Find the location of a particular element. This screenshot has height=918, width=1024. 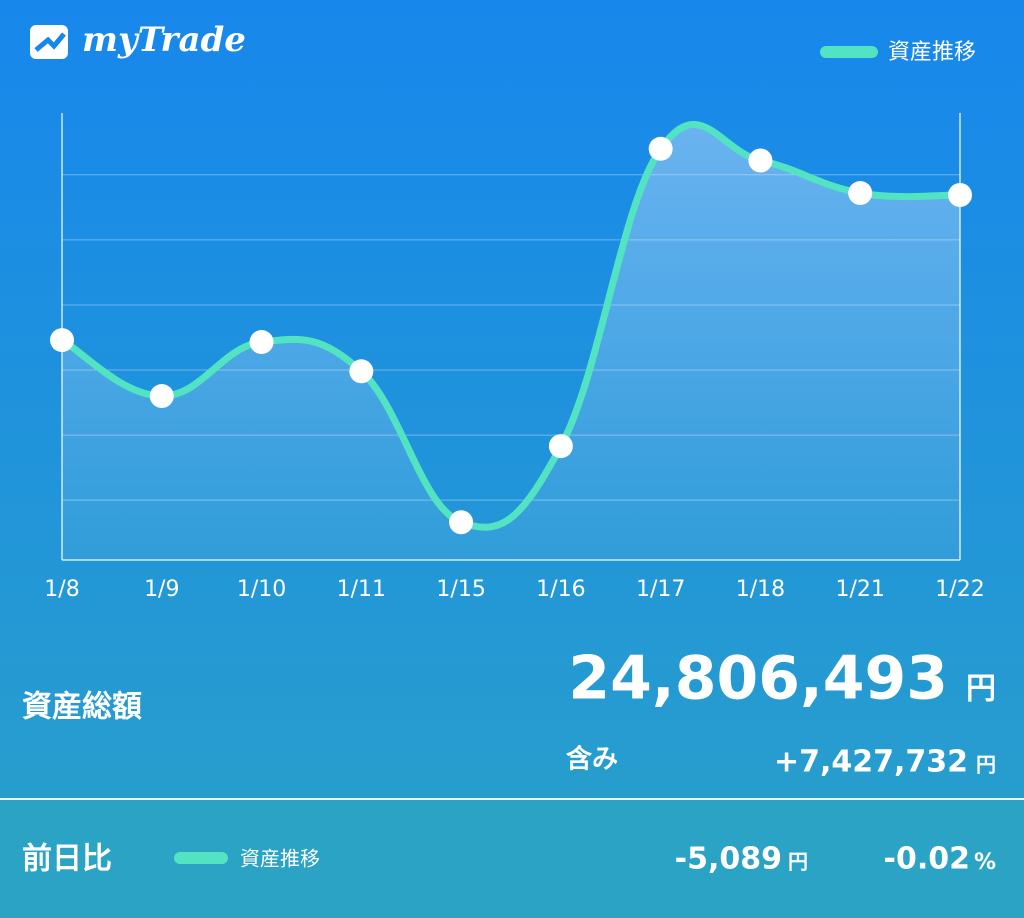

total-value: 24,806,493 is located at coordinates (758, 679).